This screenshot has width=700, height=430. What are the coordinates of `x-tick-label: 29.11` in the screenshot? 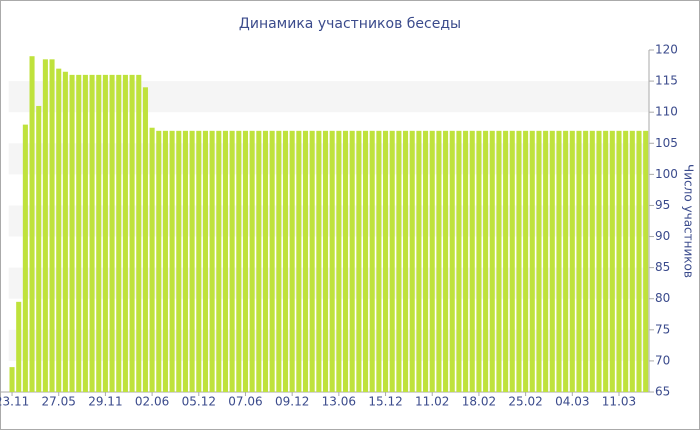 It's located at (105, 402).